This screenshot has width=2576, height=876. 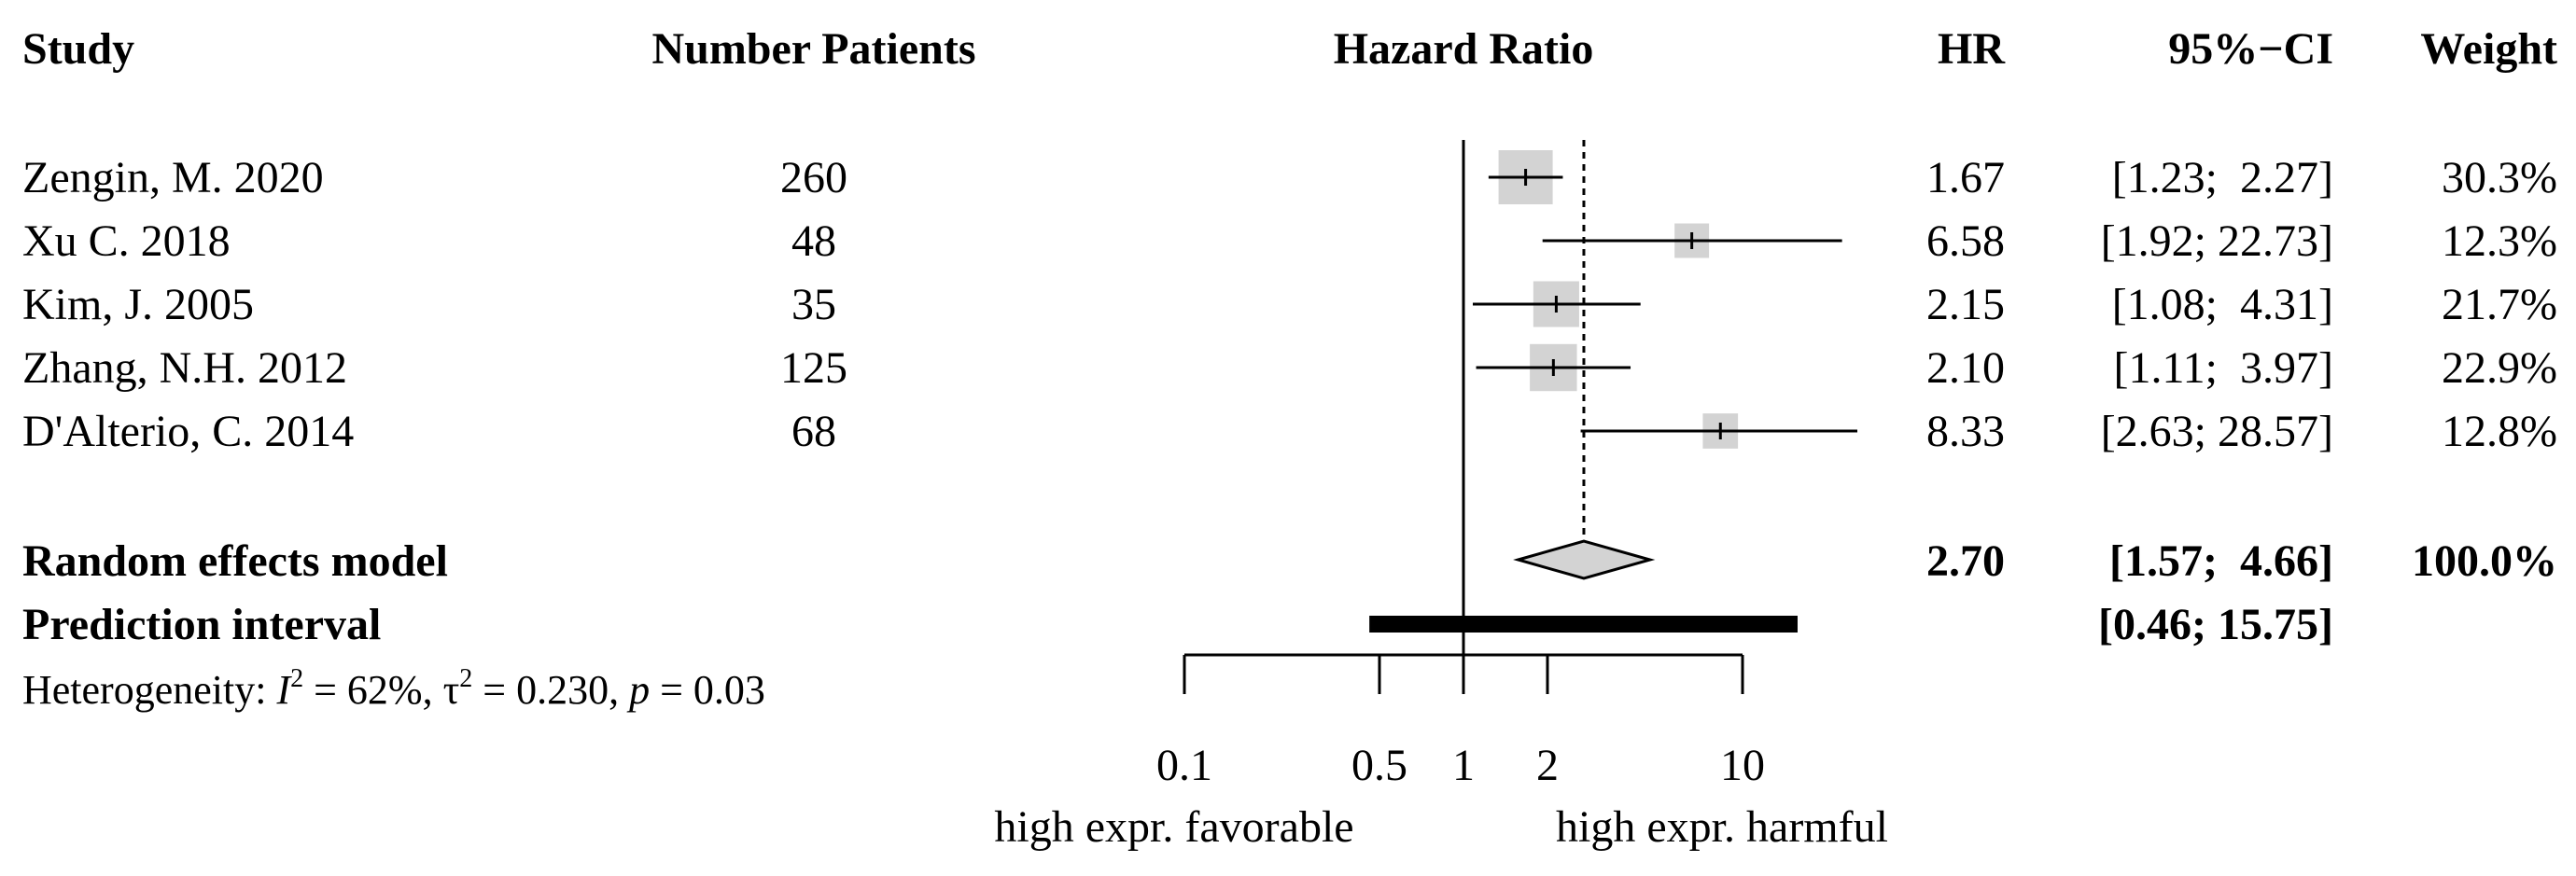 What do you see at coordinates (813, 177) in the screenshot?
I see `study-patients: 260` at bounding box center [813, 177].